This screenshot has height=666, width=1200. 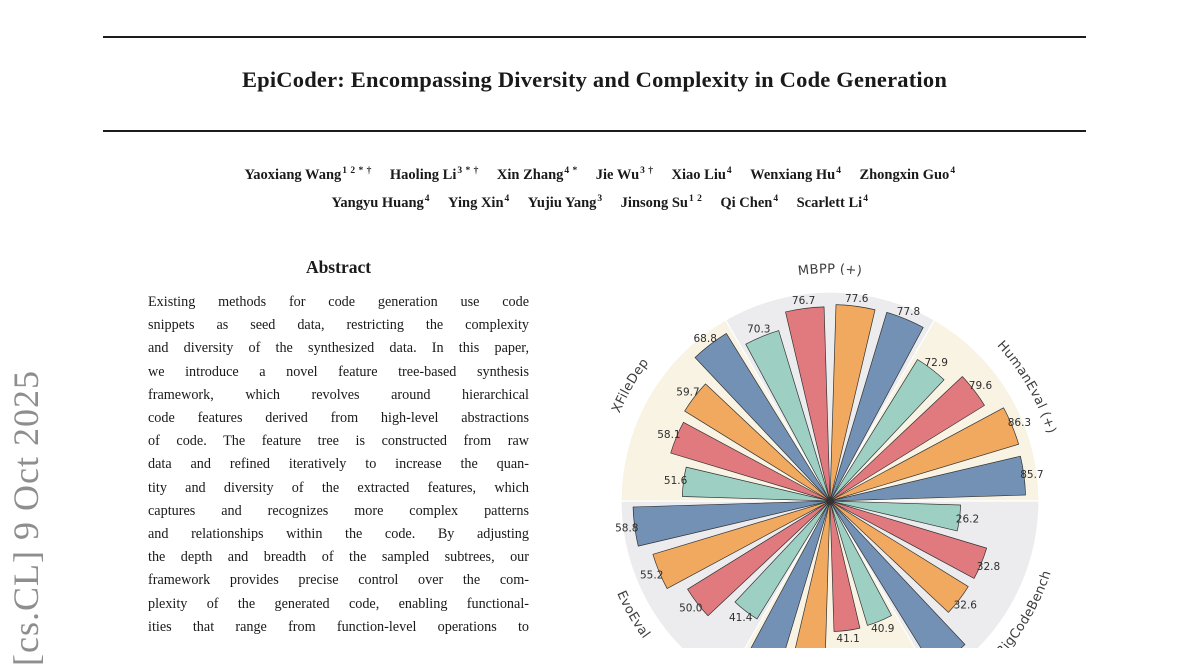 I want to click on bar-value-label: 59.7, so click(x=687, y=393).